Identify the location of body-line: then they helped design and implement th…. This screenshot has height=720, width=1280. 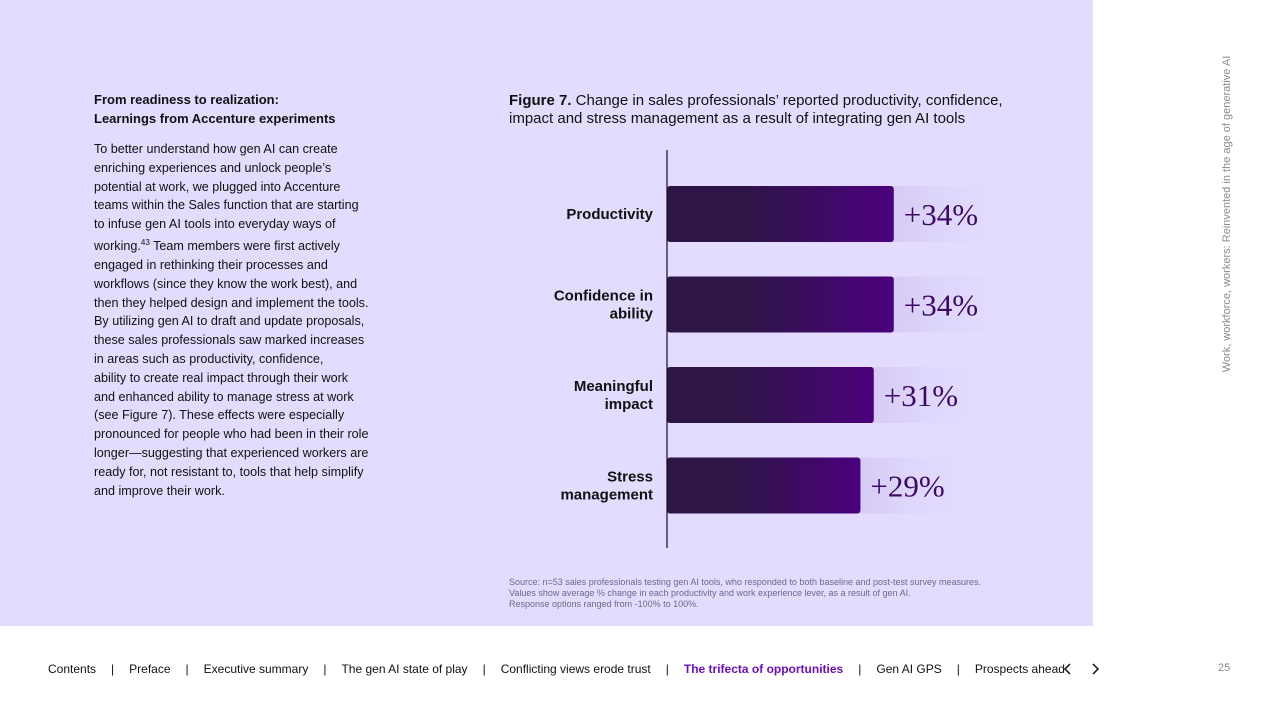
(231, 302).